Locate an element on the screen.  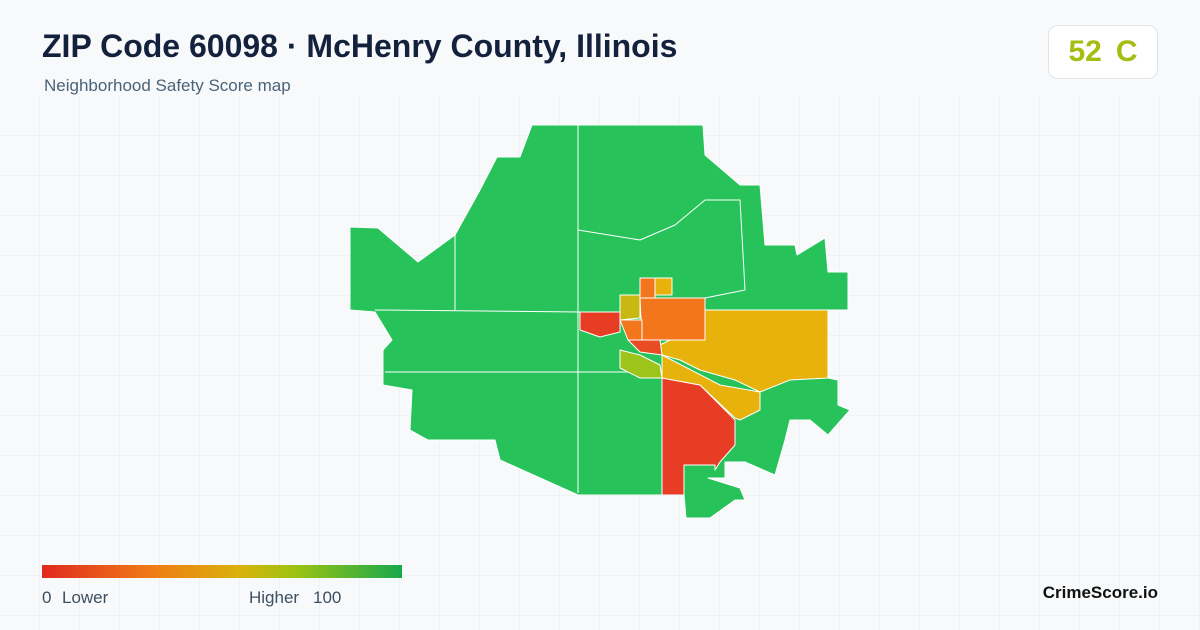
brand: CrimeScore.io is located at coordinates (1100, 592).